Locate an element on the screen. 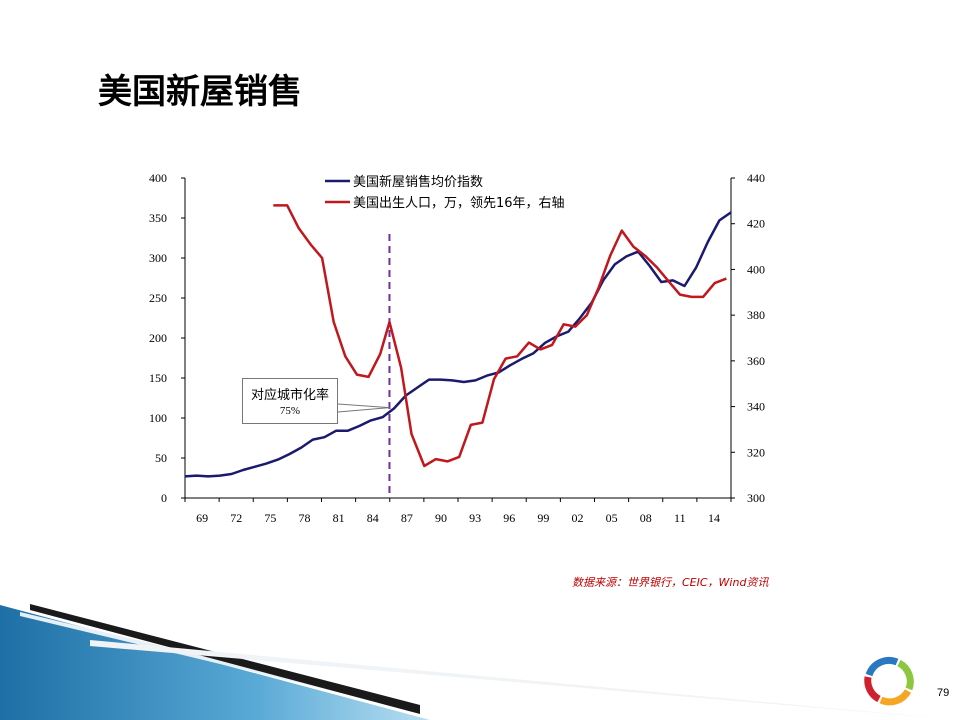 The width and height of the screenshot is (960, 720). right-axis-tick-label: 440 is located at coordinates (756, 178).